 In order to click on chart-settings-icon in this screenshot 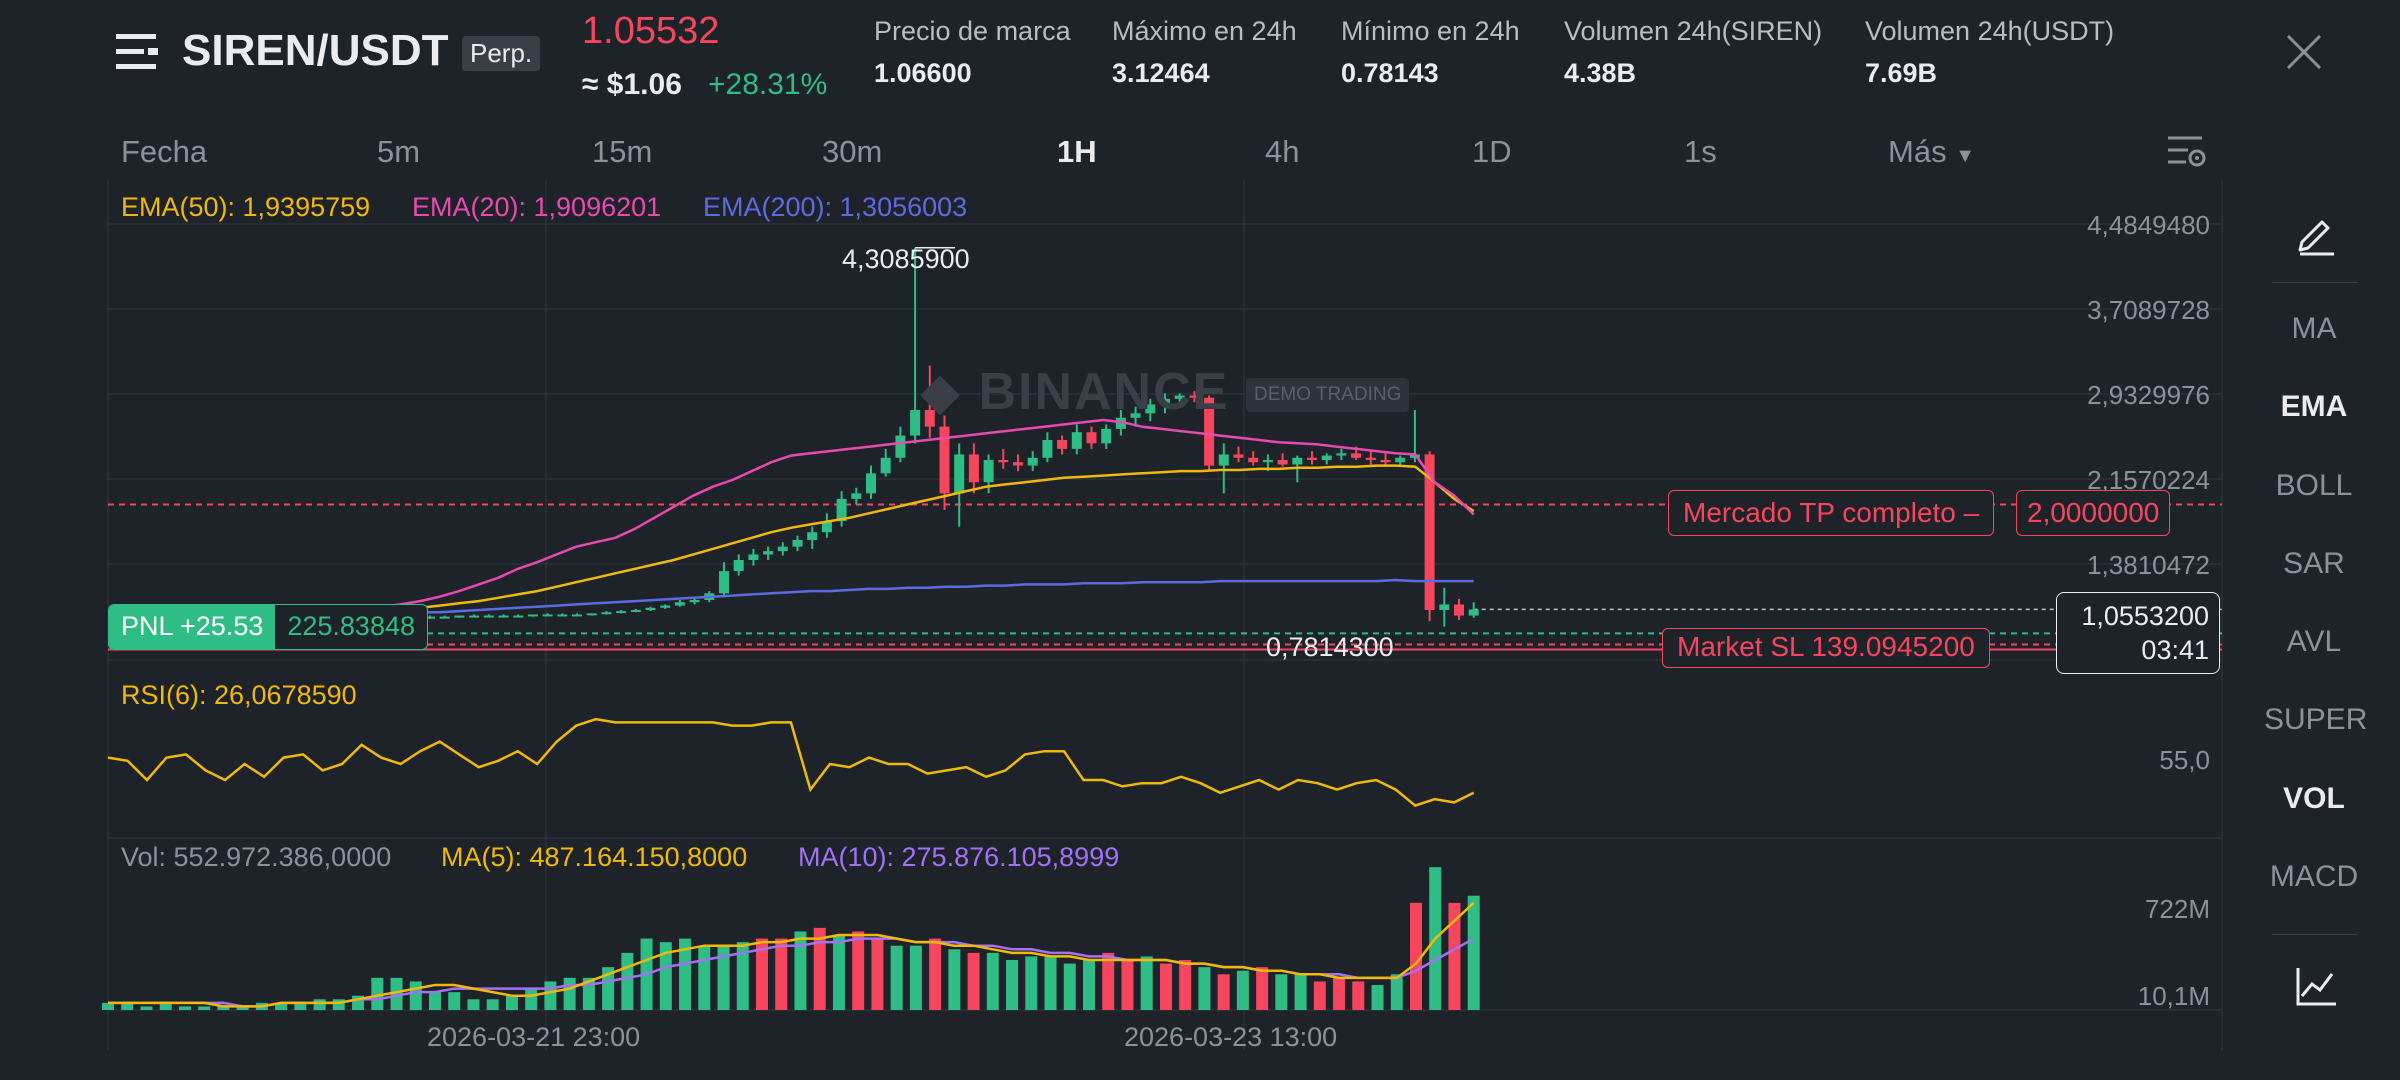, I will do `click(2186, 152)`.